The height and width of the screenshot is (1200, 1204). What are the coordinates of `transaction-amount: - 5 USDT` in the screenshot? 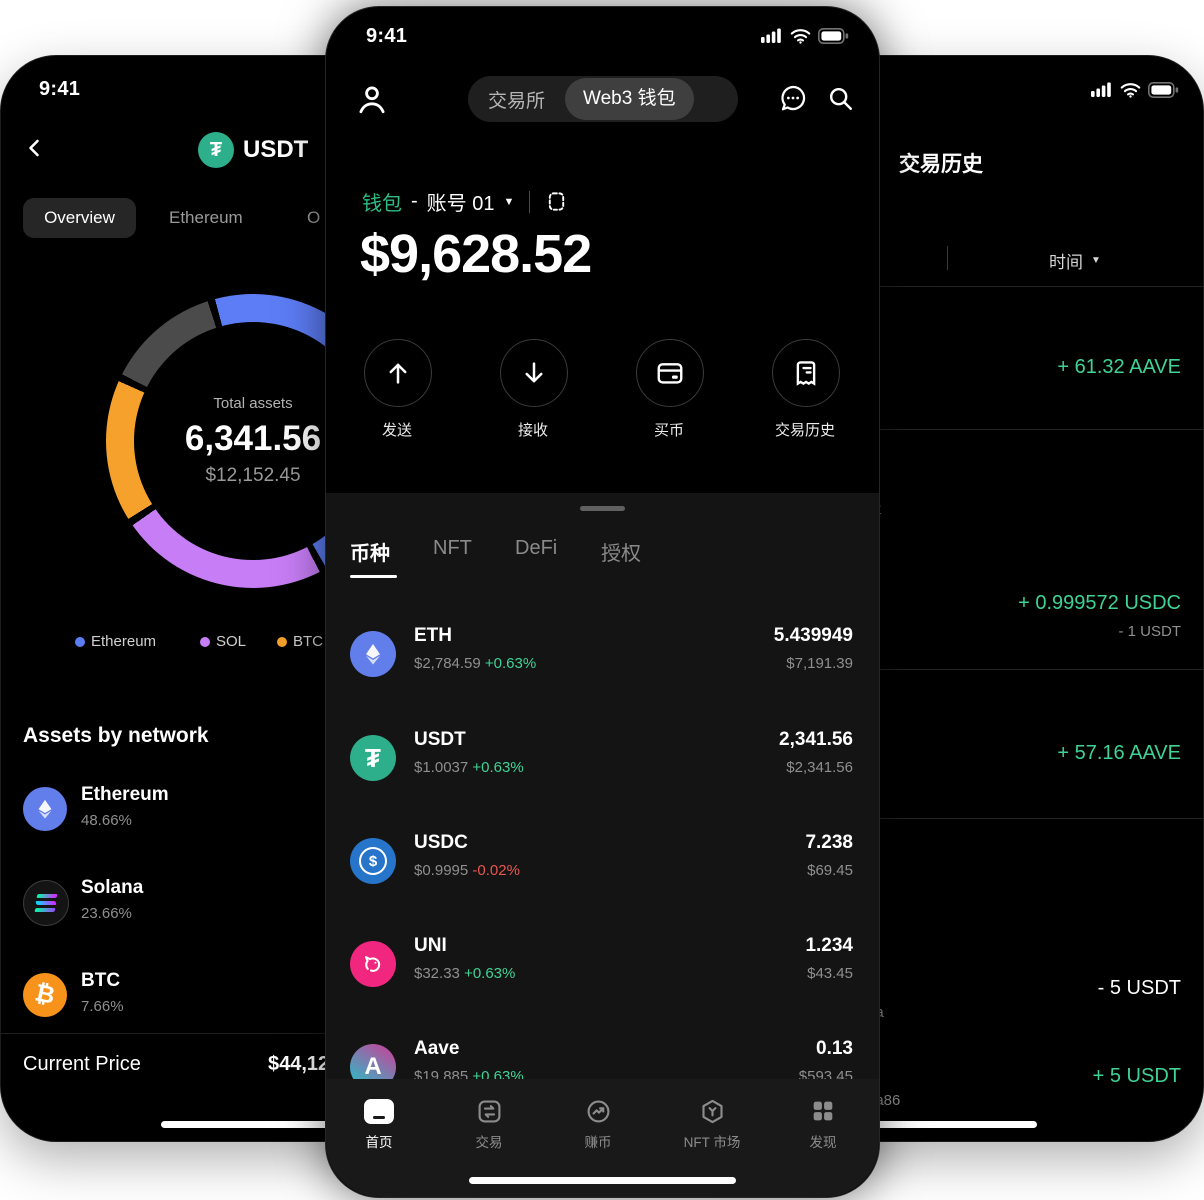 It's located at (1139, 988).